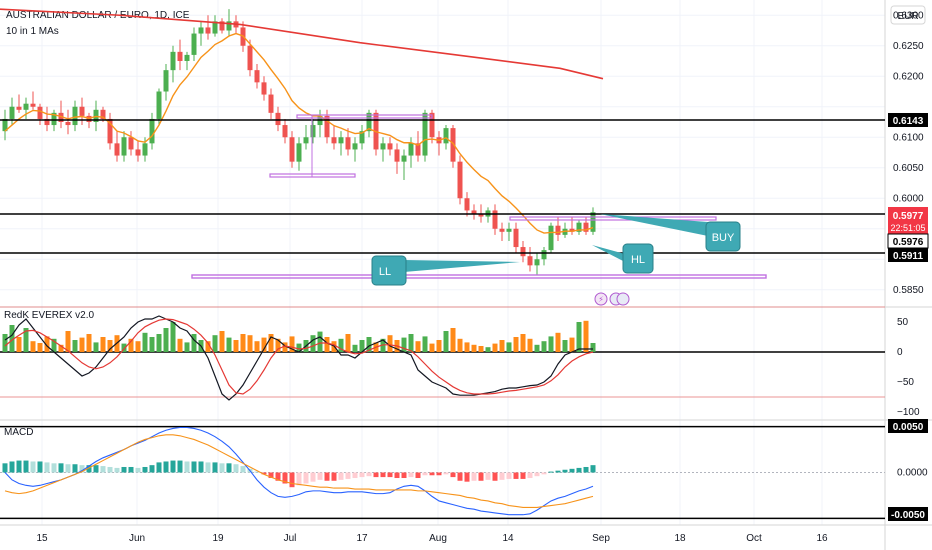  I want to click on last-price-text: 0.5977, so click(908, 216).